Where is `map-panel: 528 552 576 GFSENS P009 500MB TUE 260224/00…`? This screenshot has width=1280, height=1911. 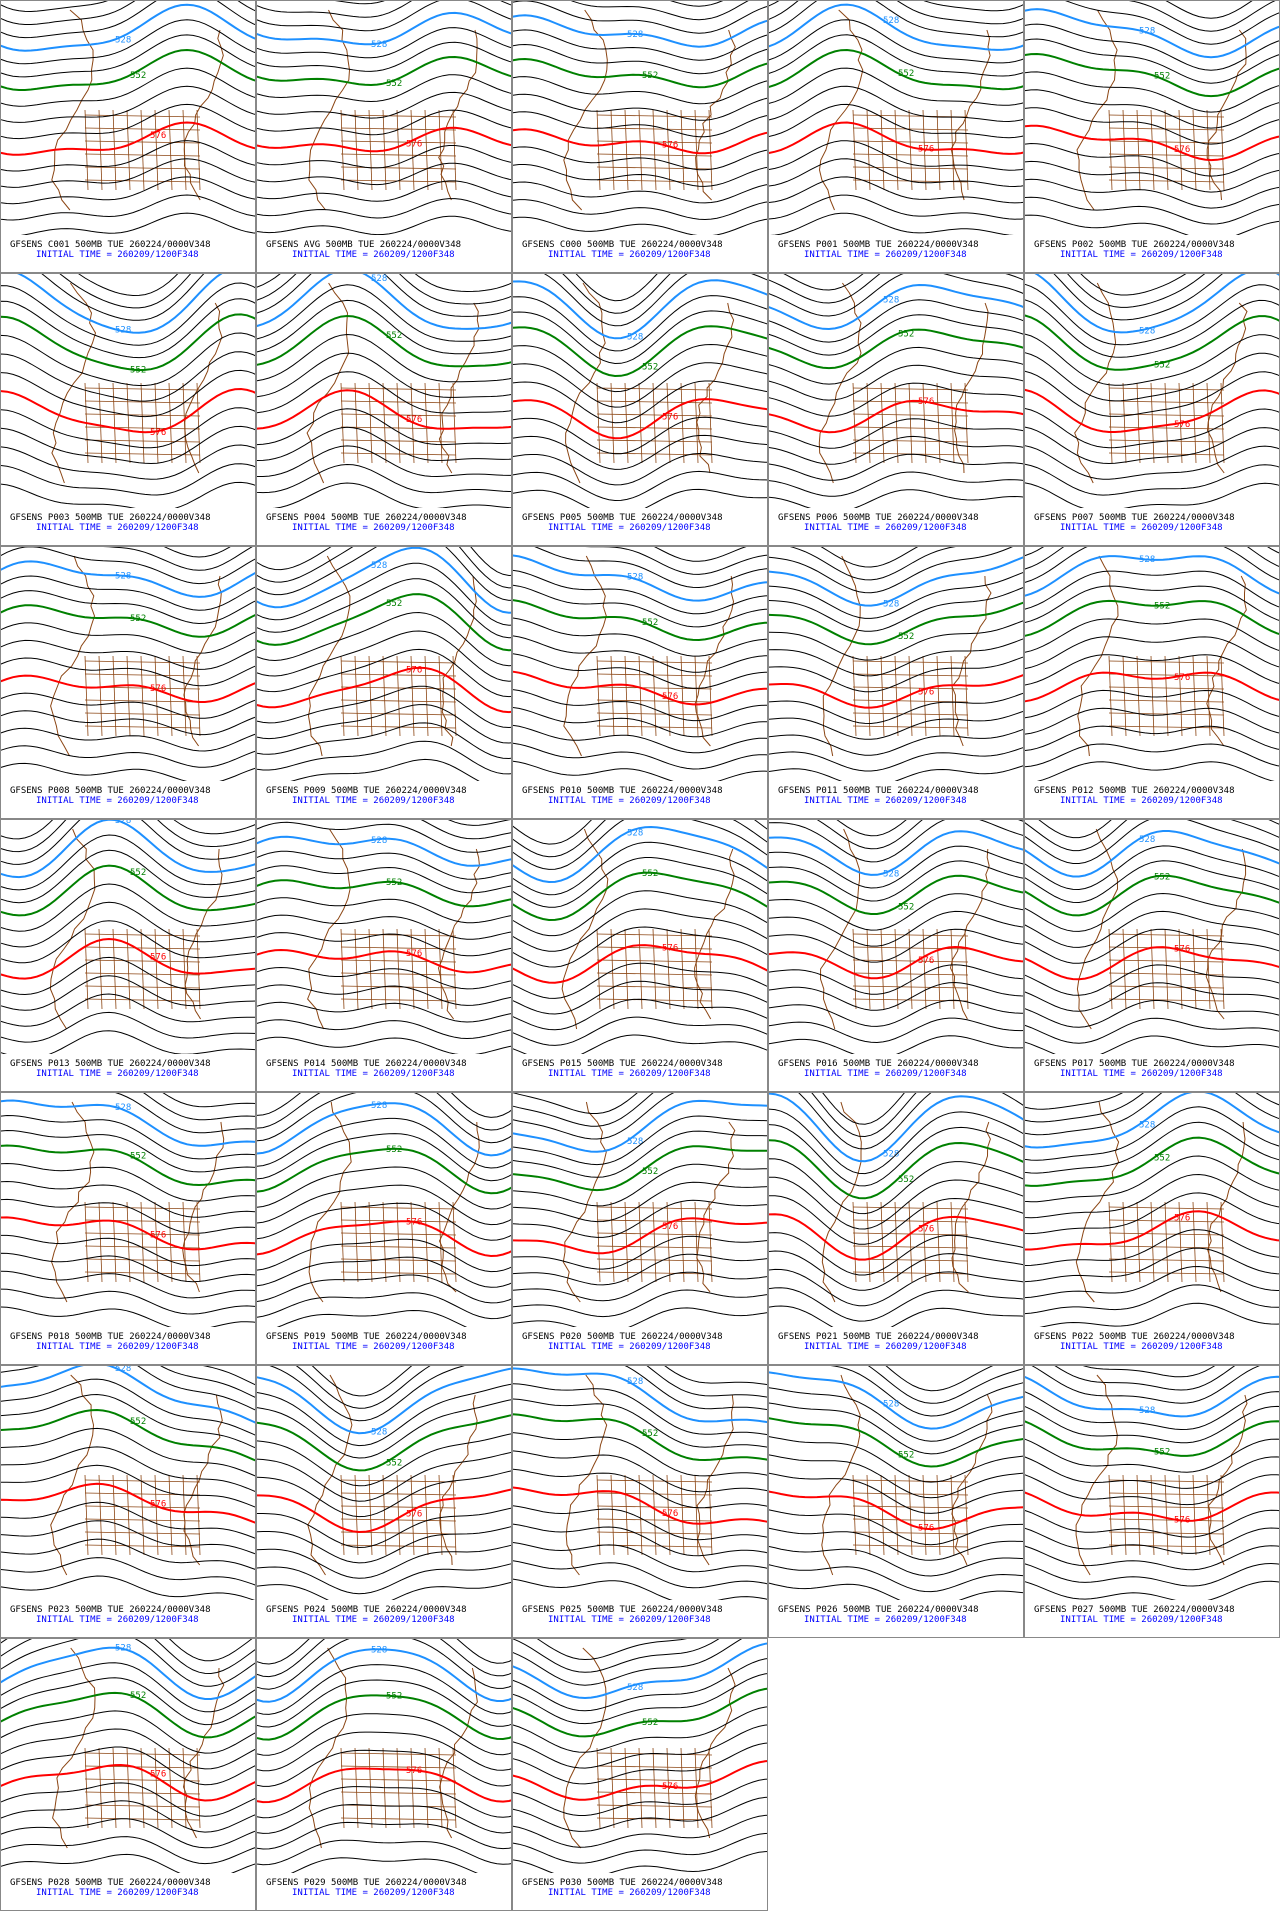
map-panel: 528 552 576 GFSENS P009 500MB TUE 260224/00… is located at coordinates (384, 682).